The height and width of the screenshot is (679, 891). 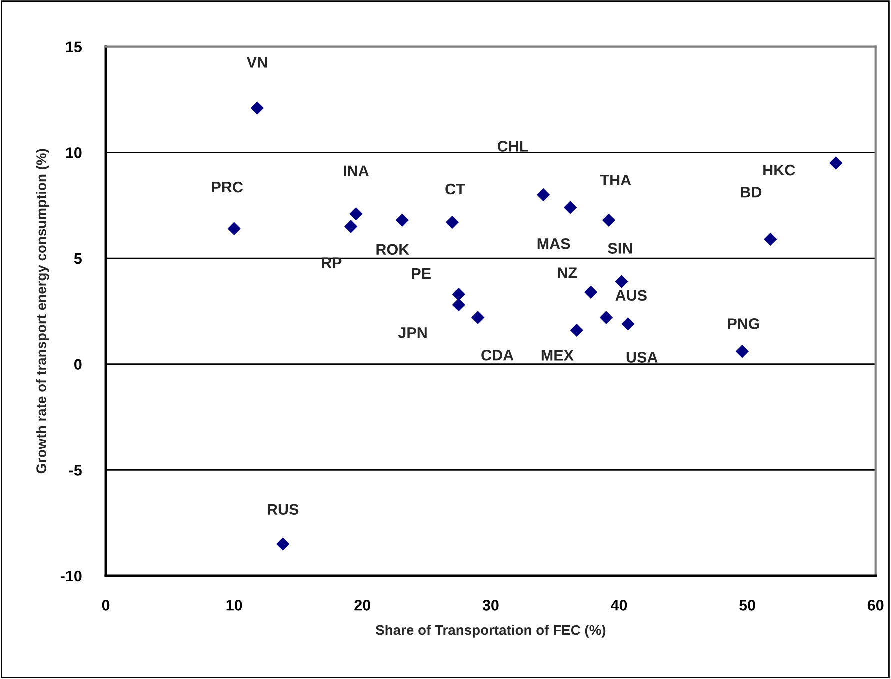 I want to click on x-tick-label: 60, so click(x=876, y=605).